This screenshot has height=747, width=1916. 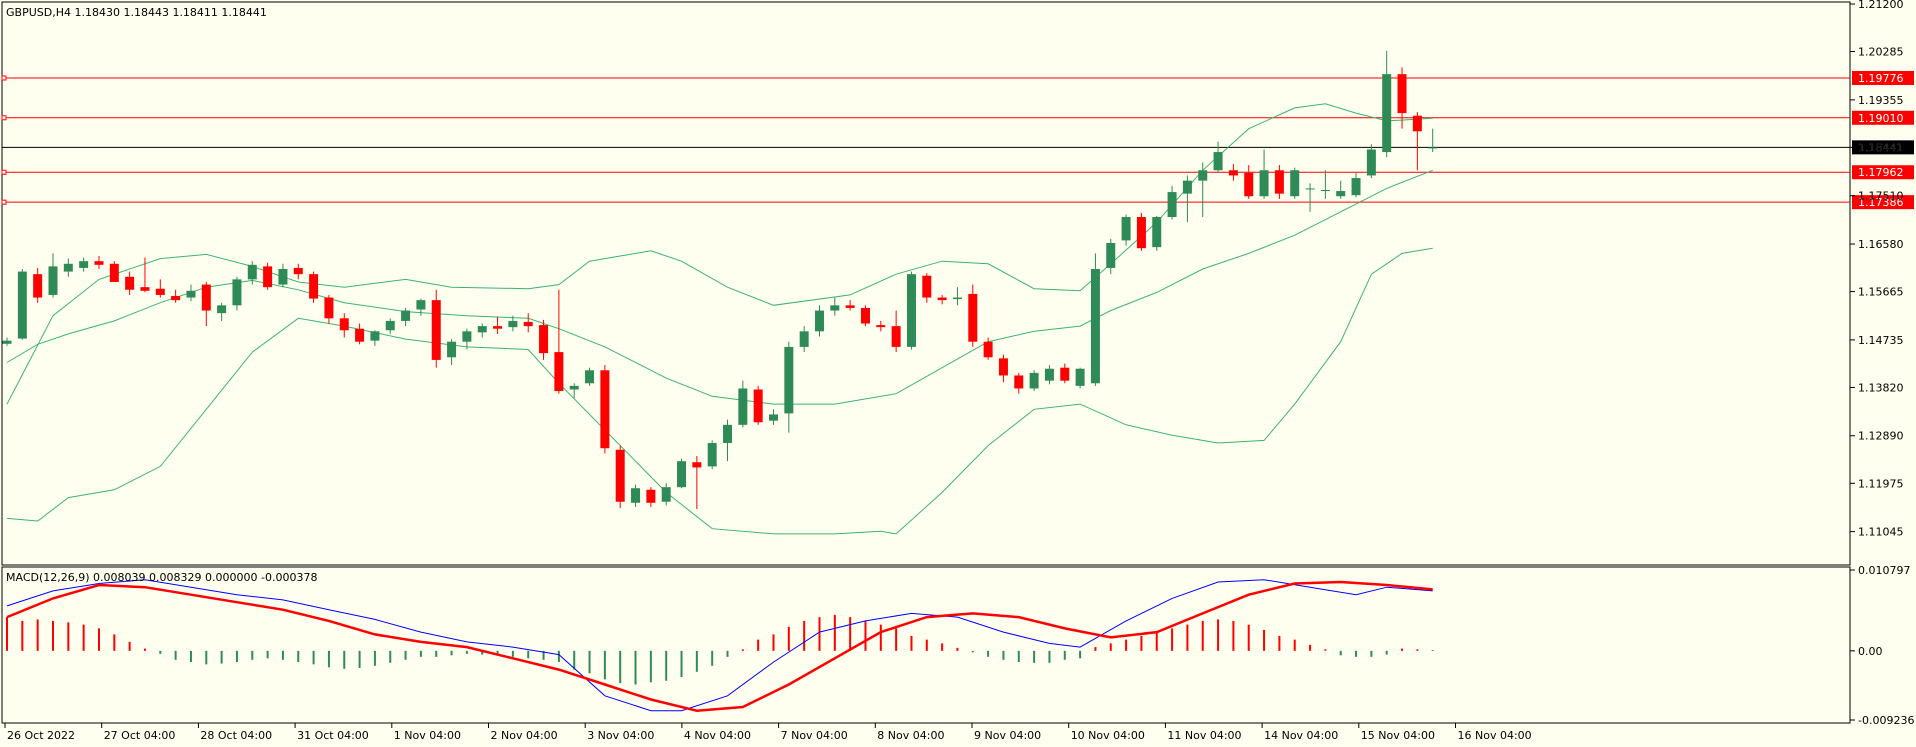 What do you see at coordinates (1881, 100) in the screenshot?
I see `price-tick-label: 1.19355` at bounding box center [1881, 100].